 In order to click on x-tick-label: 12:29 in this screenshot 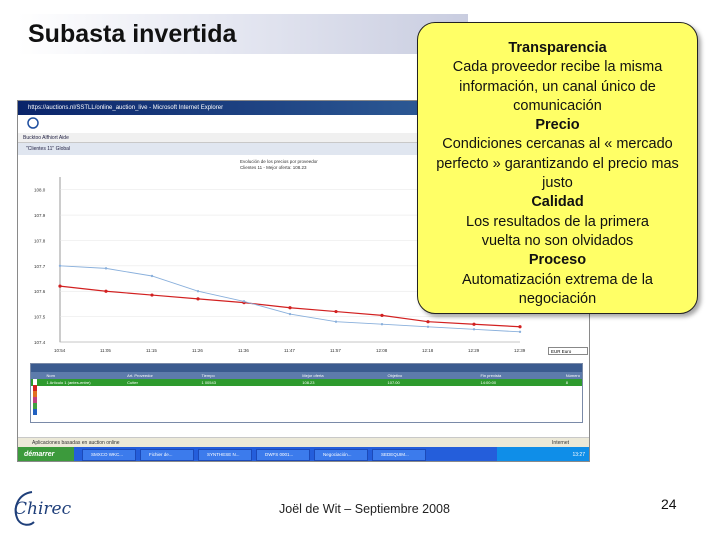, I will do `click(474, 350)`.